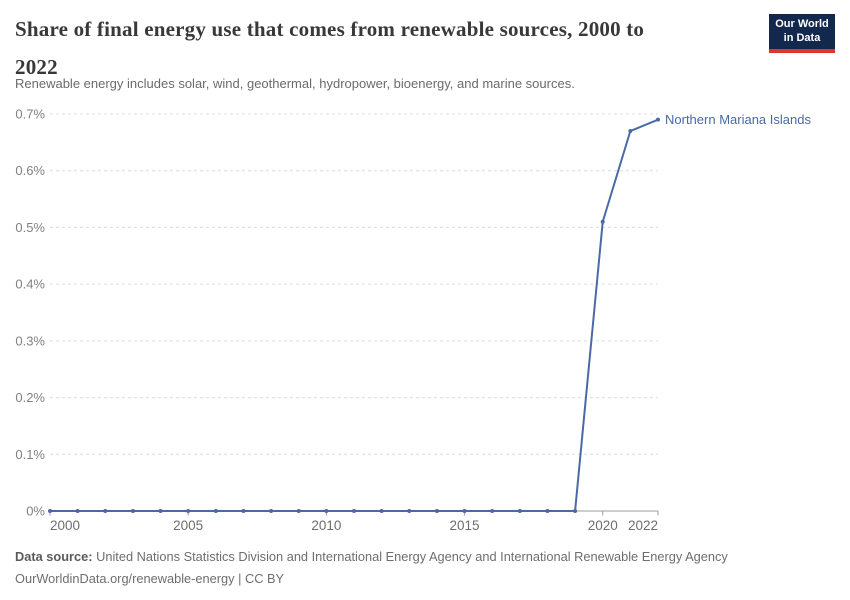  I want to click on x-tick-label: 2015, so click(465, 525).